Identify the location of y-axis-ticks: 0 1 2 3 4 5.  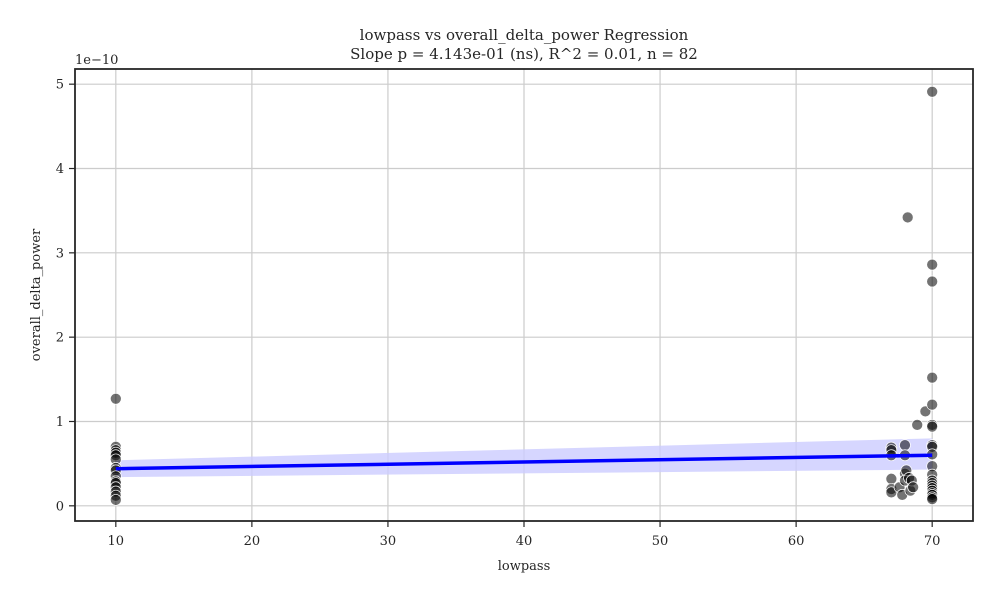
(65, 296).